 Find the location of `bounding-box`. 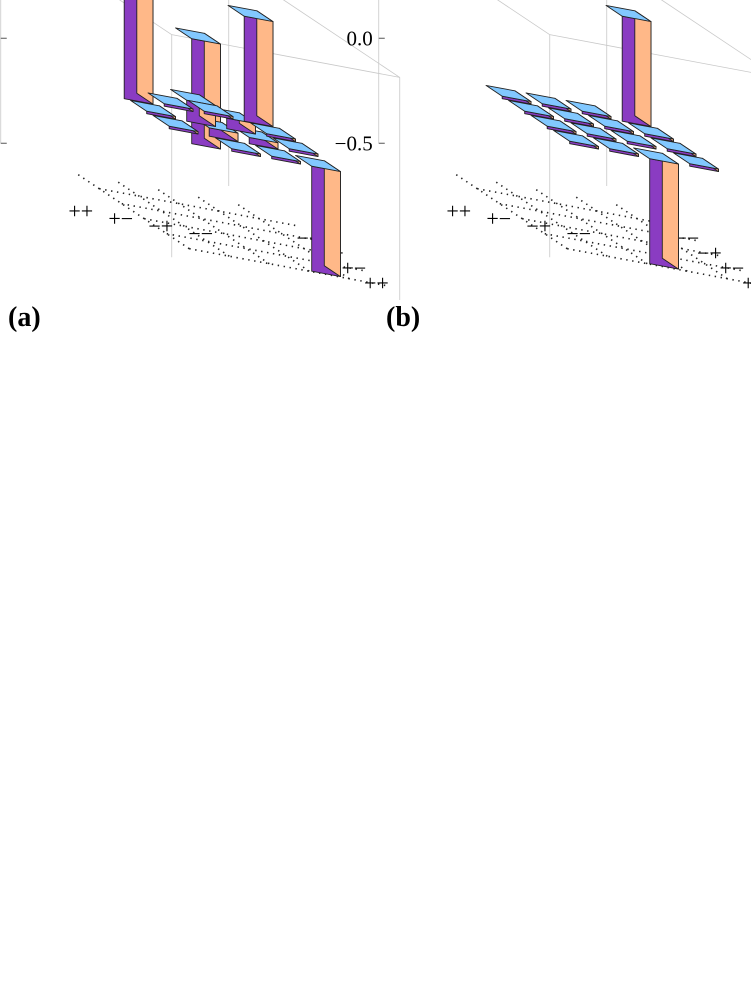

bounding-box is located at coordinates (564, 129).